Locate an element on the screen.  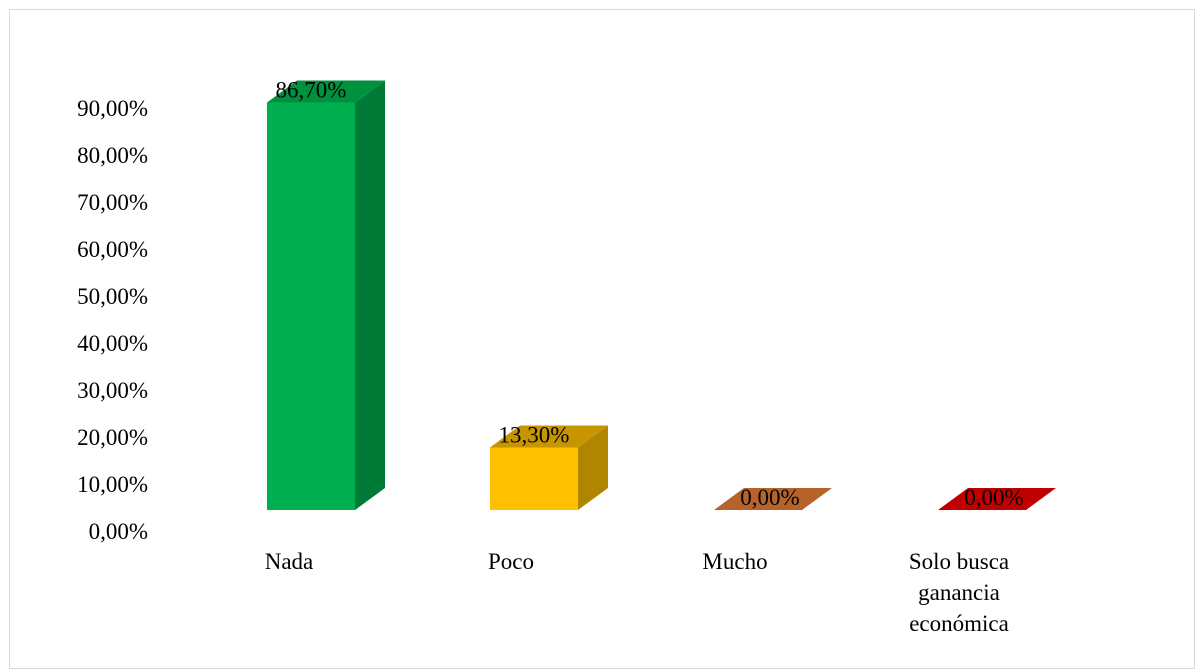
category-label: Solo busca ganancia económica is located at coordinates (959, 592).